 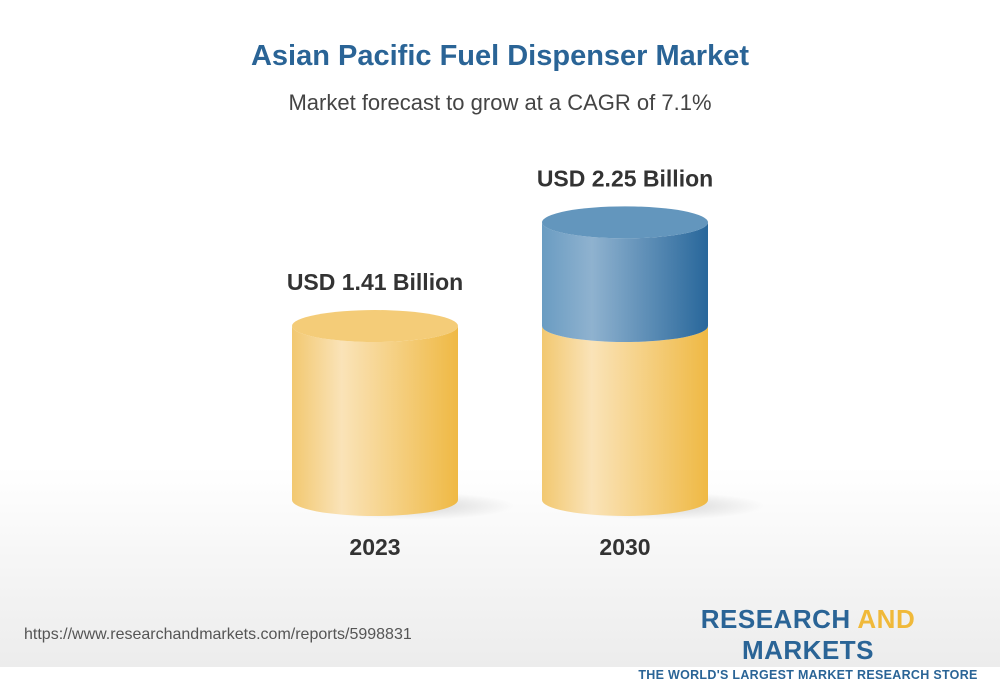 What do you see at coordinates (625, 421) in the screenshot?
I see `bar-base-segment` at bounding box center [625, 421].